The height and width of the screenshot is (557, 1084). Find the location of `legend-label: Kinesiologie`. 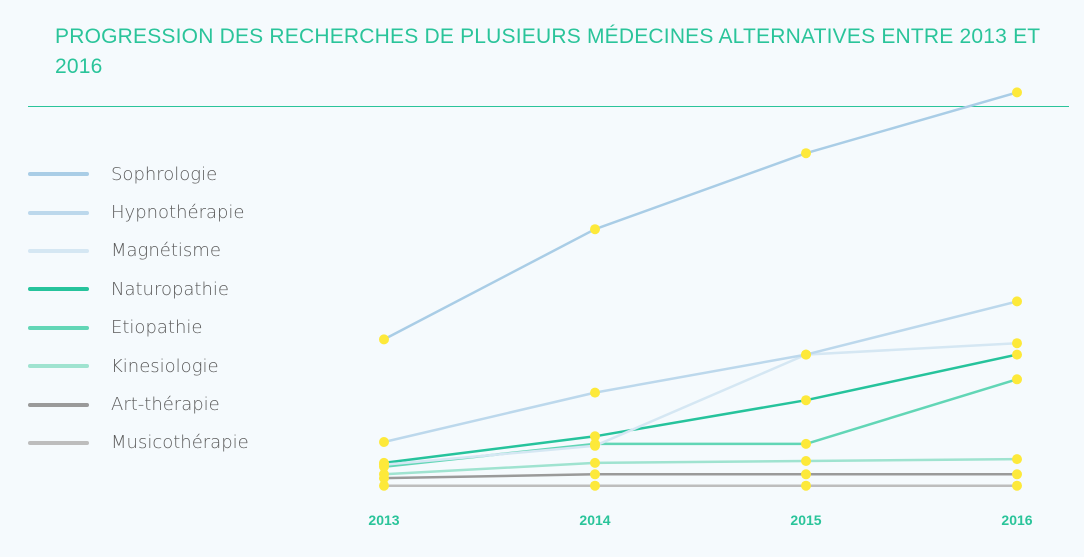

legend-label: Kinesiologie is located at coordinates (165, 366).